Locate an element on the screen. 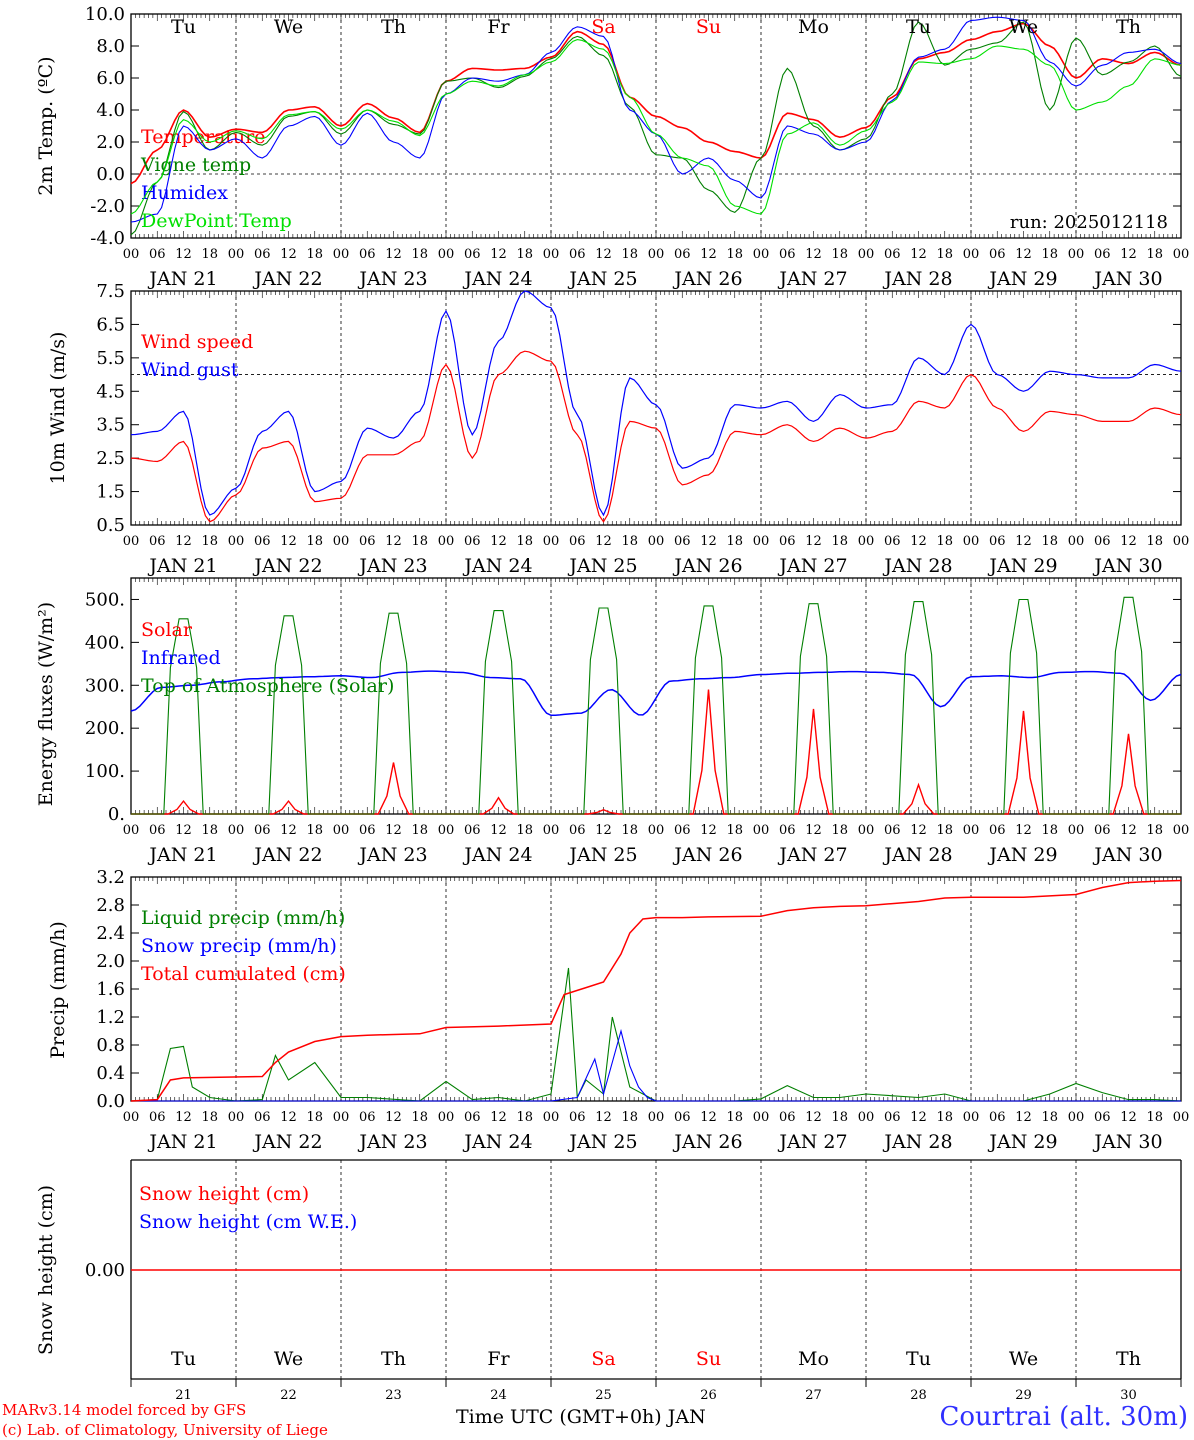 This screenshot has width=1194, height=1440. temp-day-label: JAN 27 is located at coordinates (812, 279).